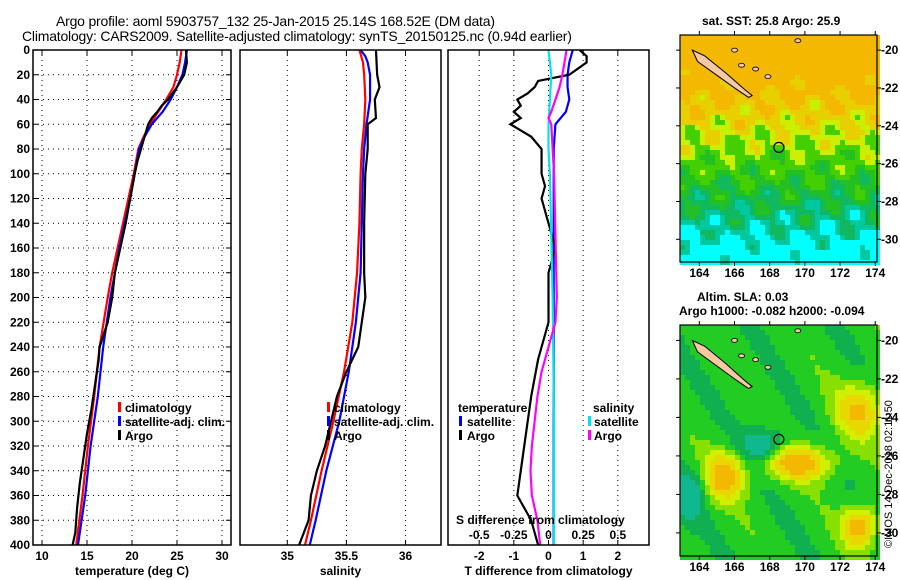 The width and height of the screenshot is (900, 580). I want to click on island-loyalty, so click(768, 367).